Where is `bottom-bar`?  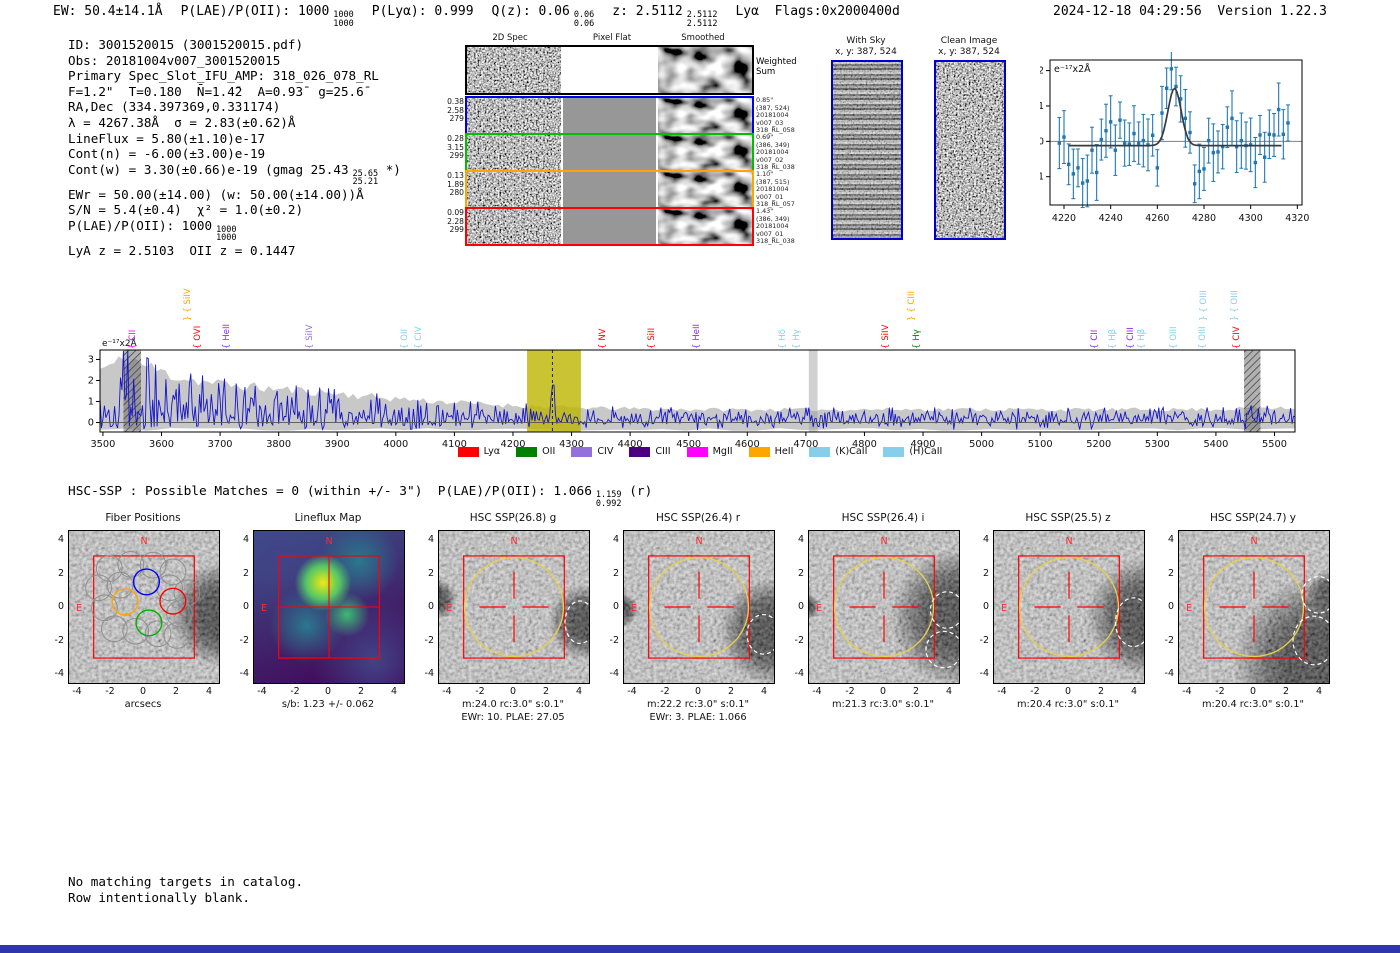
bottom-bar is located at coordinates (700, 949).